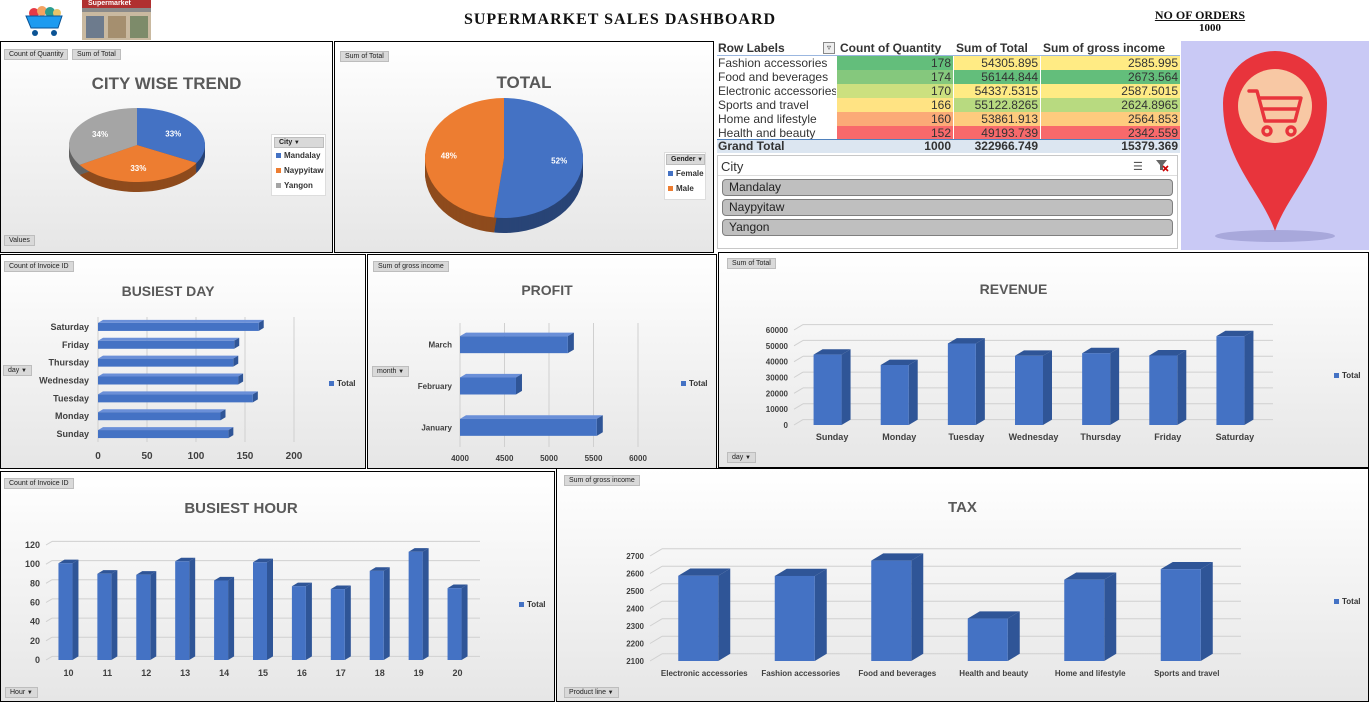 This screenshot has width=1369, height=702. I want to click on pivot-qty-cell: 170, so click(895, 91).